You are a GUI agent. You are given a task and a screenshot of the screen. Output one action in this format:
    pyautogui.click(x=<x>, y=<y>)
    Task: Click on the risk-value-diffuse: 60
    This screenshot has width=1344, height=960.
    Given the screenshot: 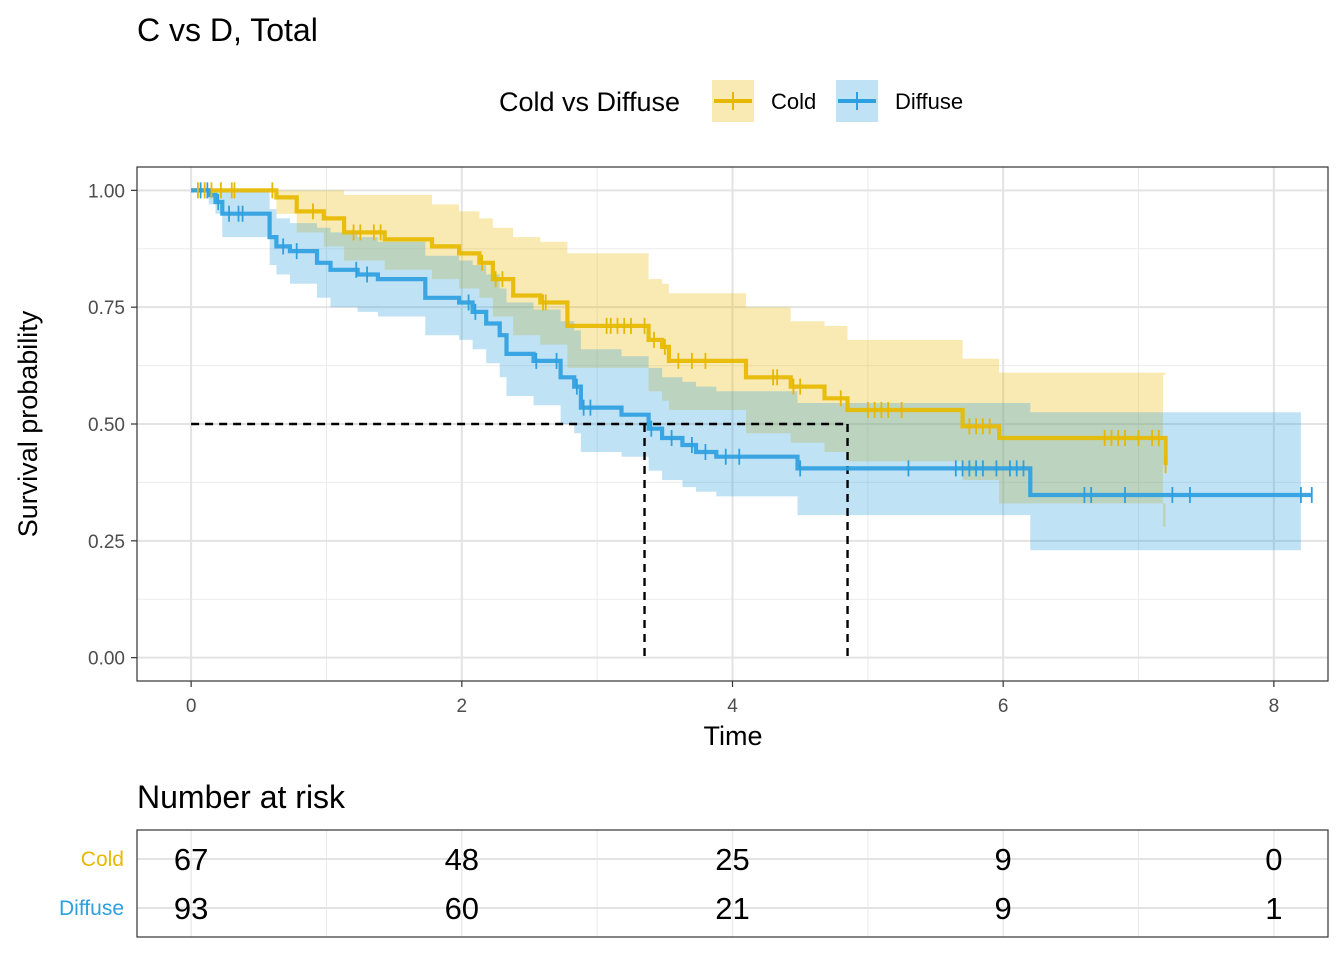 What is the action you would take?
    pyautogui.click(x=462, y=908)
    